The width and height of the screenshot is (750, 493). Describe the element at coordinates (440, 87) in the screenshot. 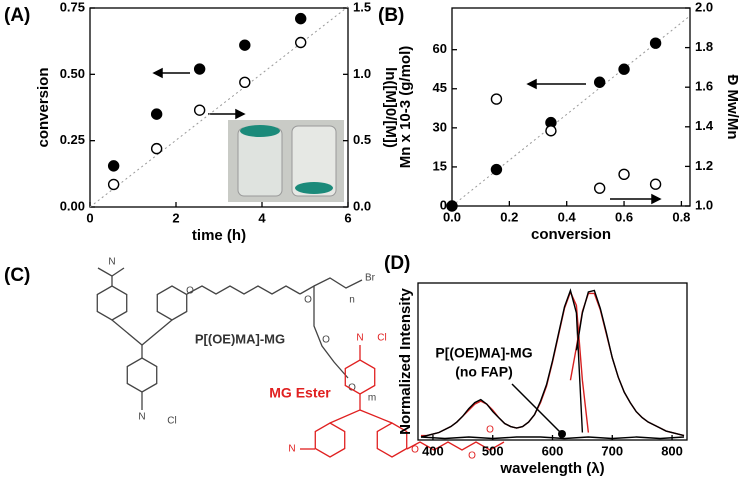

I see `y-tick-label: 45` at that location.